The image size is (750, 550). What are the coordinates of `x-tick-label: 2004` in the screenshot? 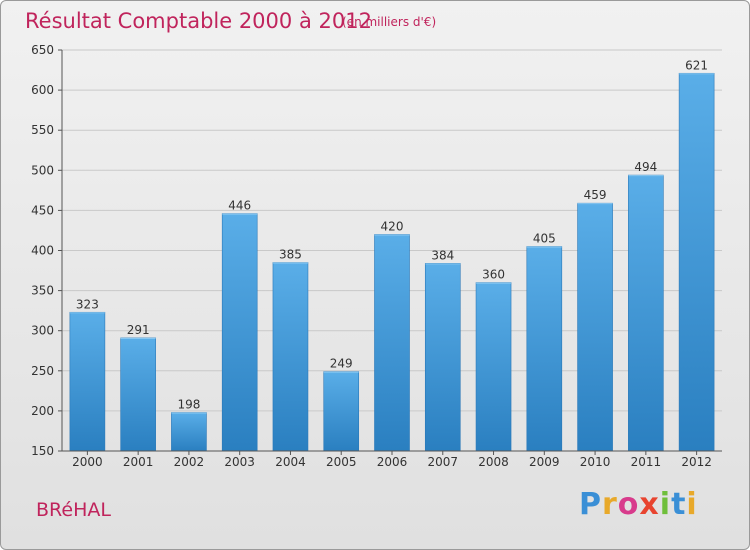 It's located at (290, 462).